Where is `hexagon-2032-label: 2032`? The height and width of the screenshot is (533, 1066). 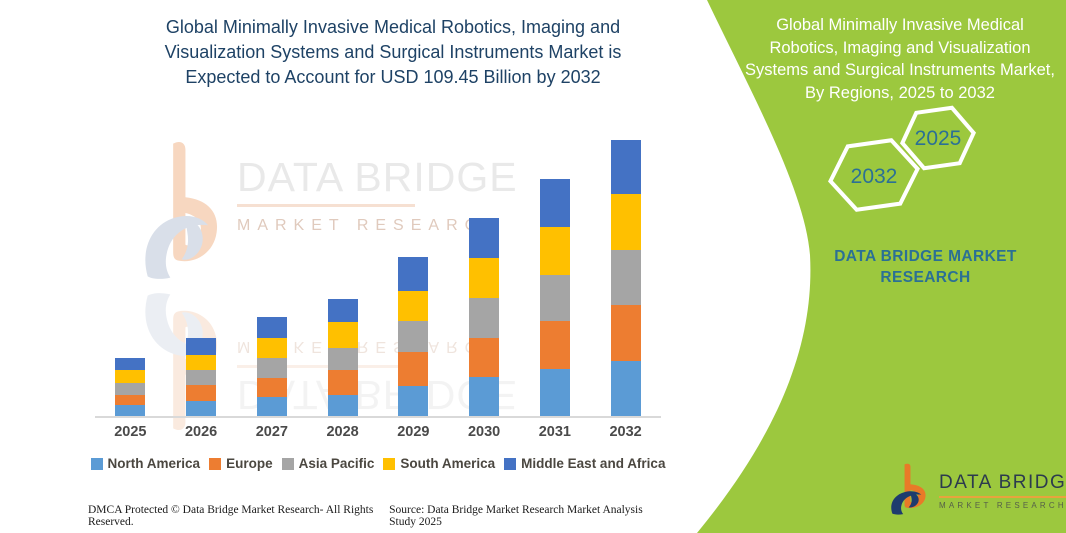
hexagon-2032-label: 2032 is located at coordinates (874, 176).